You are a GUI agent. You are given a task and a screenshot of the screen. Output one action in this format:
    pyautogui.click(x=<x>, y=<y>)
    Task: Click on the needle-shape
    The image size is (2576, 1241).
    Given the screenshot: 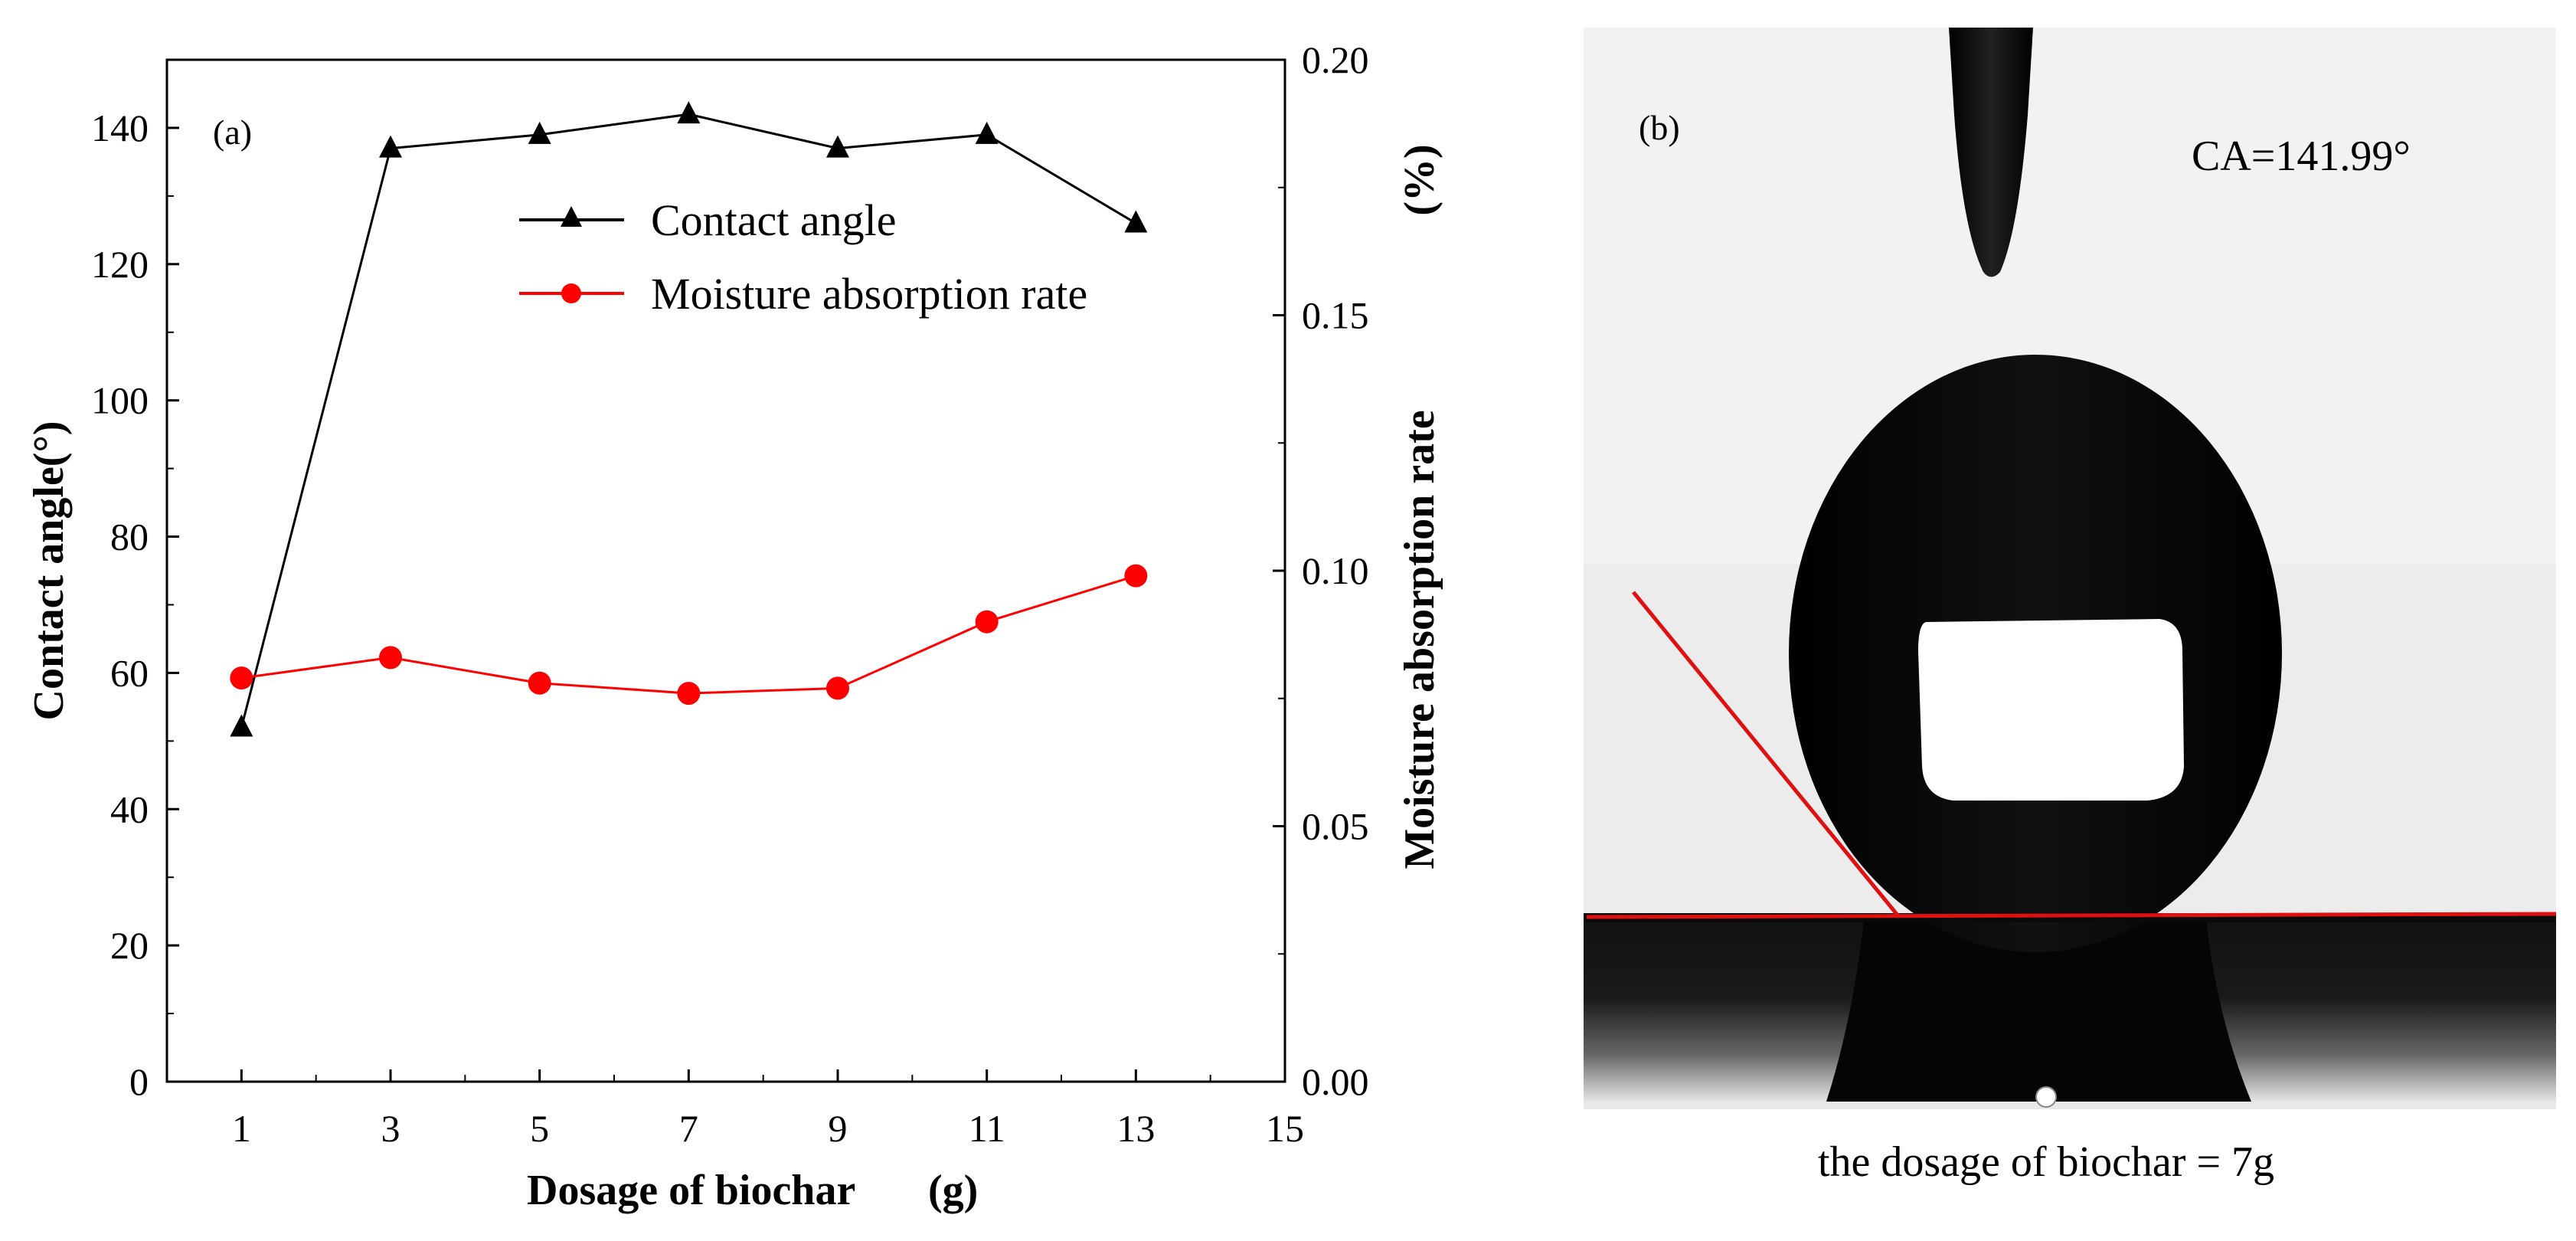 What is the action you would take?
    pyautogui.click(x=1991, y=152)
    